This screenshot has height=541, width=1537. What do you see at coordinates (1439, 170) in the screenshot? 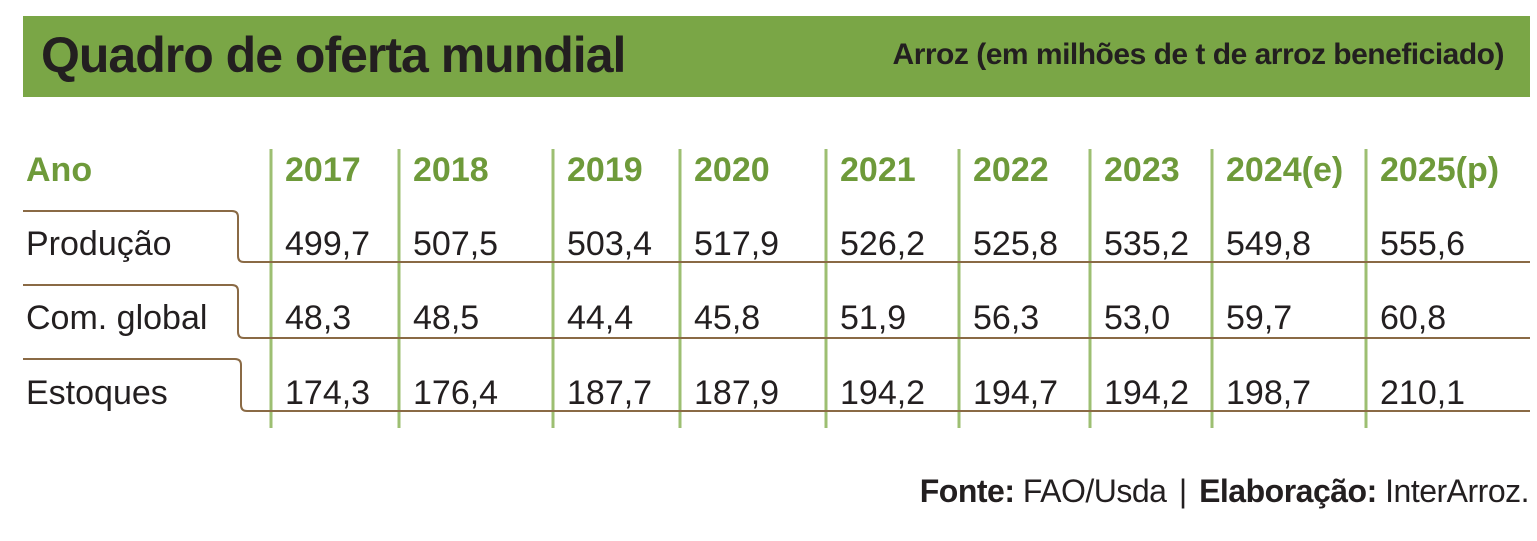
I see `column-header: 2025(p)` at bounding box center [1439, 170].